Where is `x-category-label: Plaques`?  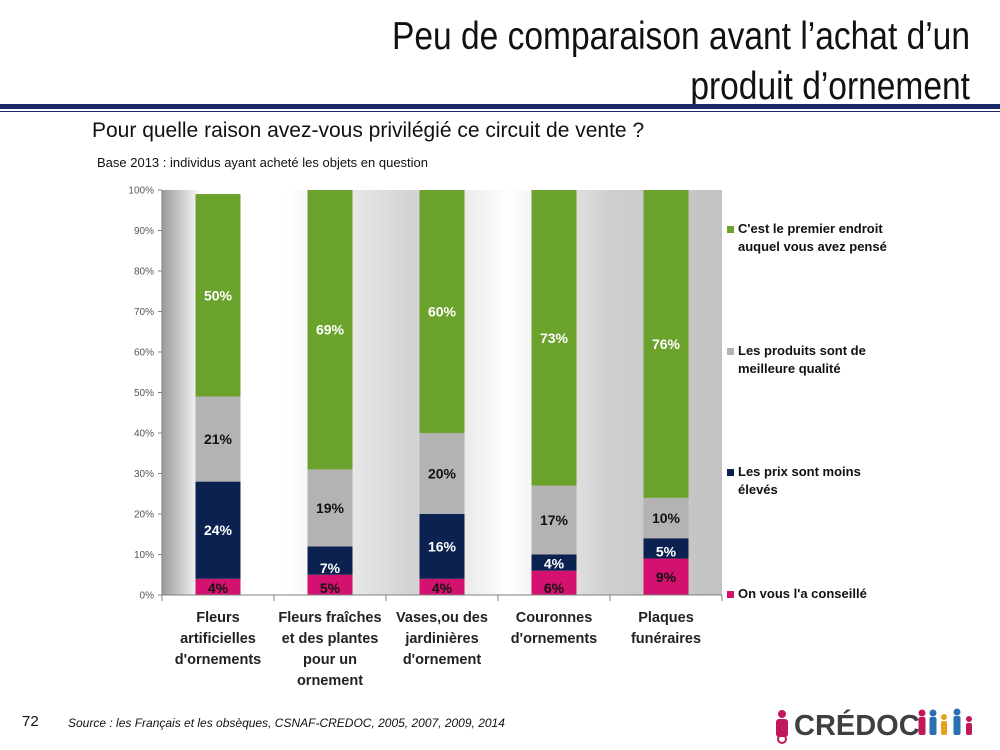 x-category-label: Plaques is located at coordinates (666, 618).